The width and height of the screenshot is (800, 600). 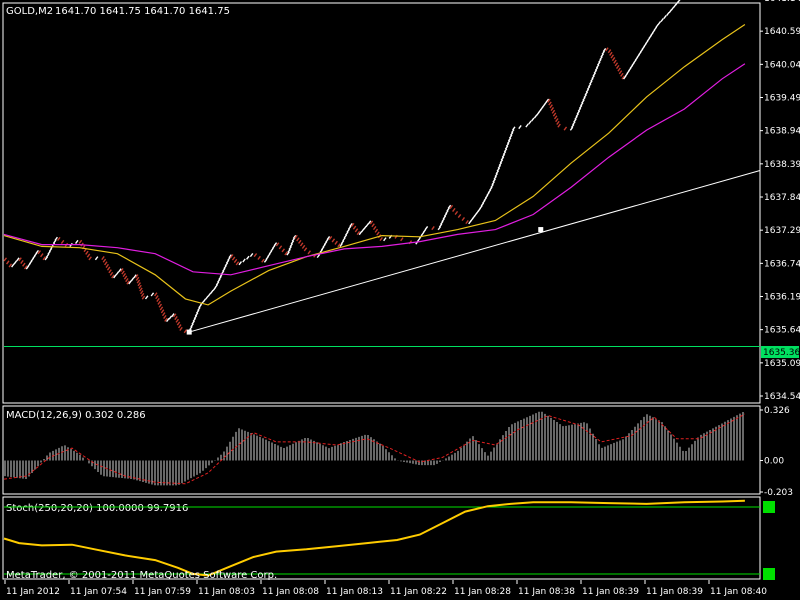 I want to click on macd-axis-label: 0.326, so click(x=777, y=411).